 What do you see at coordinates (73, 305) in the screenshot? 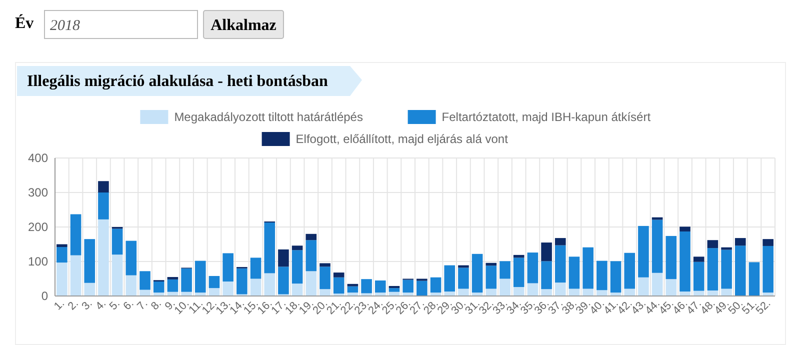
I see `x-tick-label: 2.` at bounding box center [73, 305].